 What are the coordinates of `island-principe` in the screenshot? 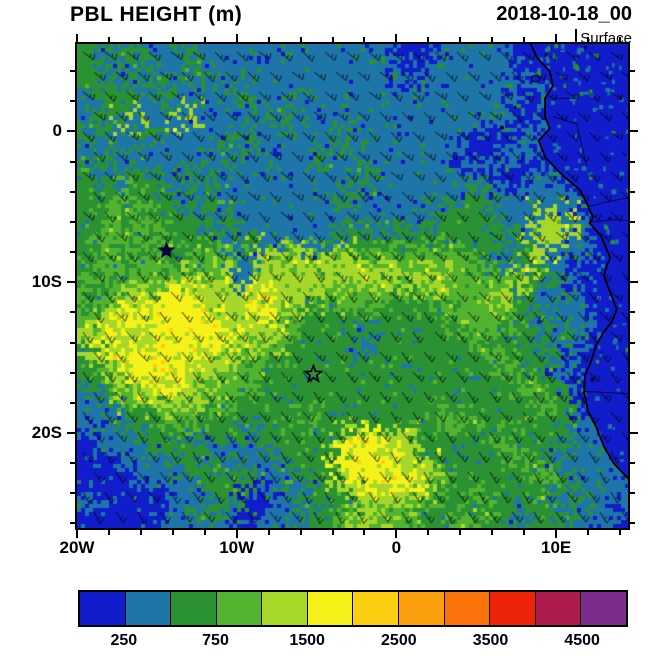 It's located at (515, 107).